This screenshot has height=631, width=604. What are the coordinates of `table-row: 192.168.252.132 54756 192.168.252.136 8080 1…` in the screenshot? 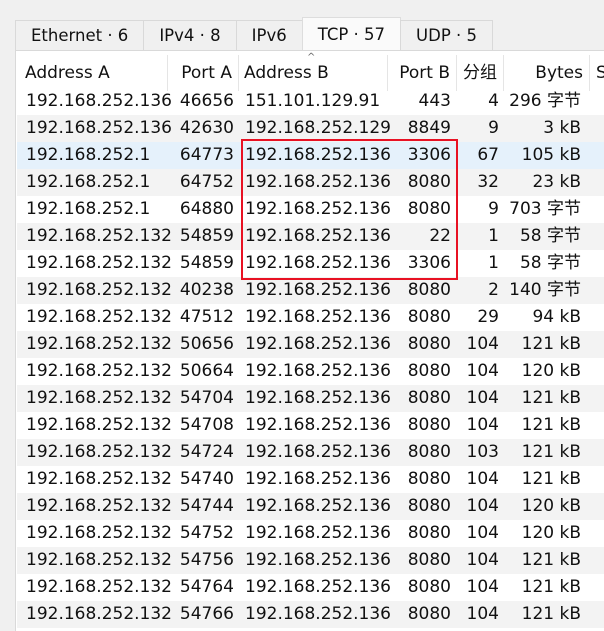 It's located at (310, 560).